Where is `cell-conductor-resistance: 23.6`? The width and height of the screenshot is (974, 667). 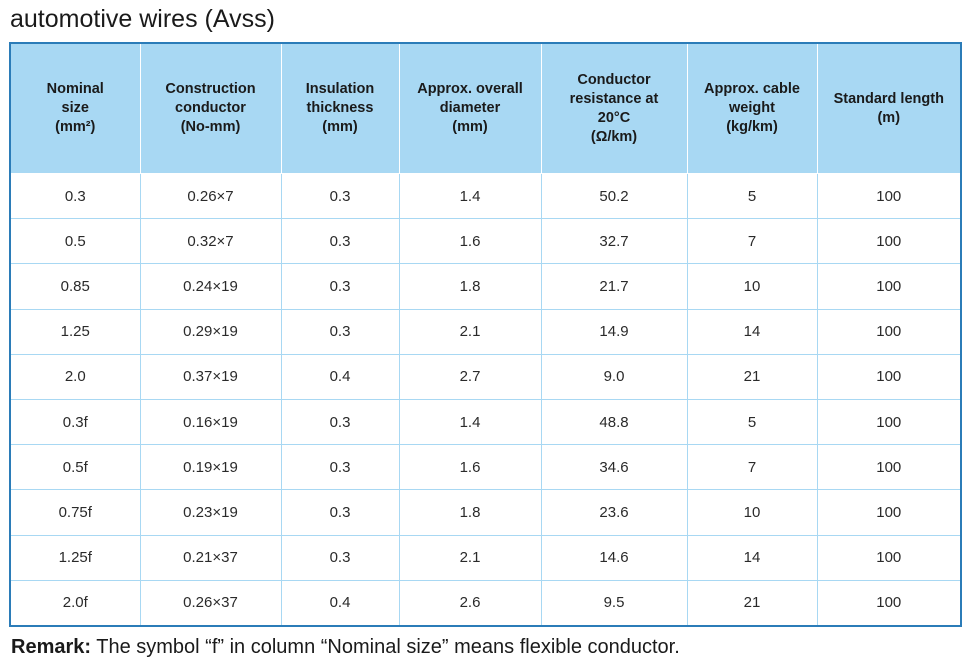 cell-conductor-resistance: 23.6 is located at coordinates (614, 512).